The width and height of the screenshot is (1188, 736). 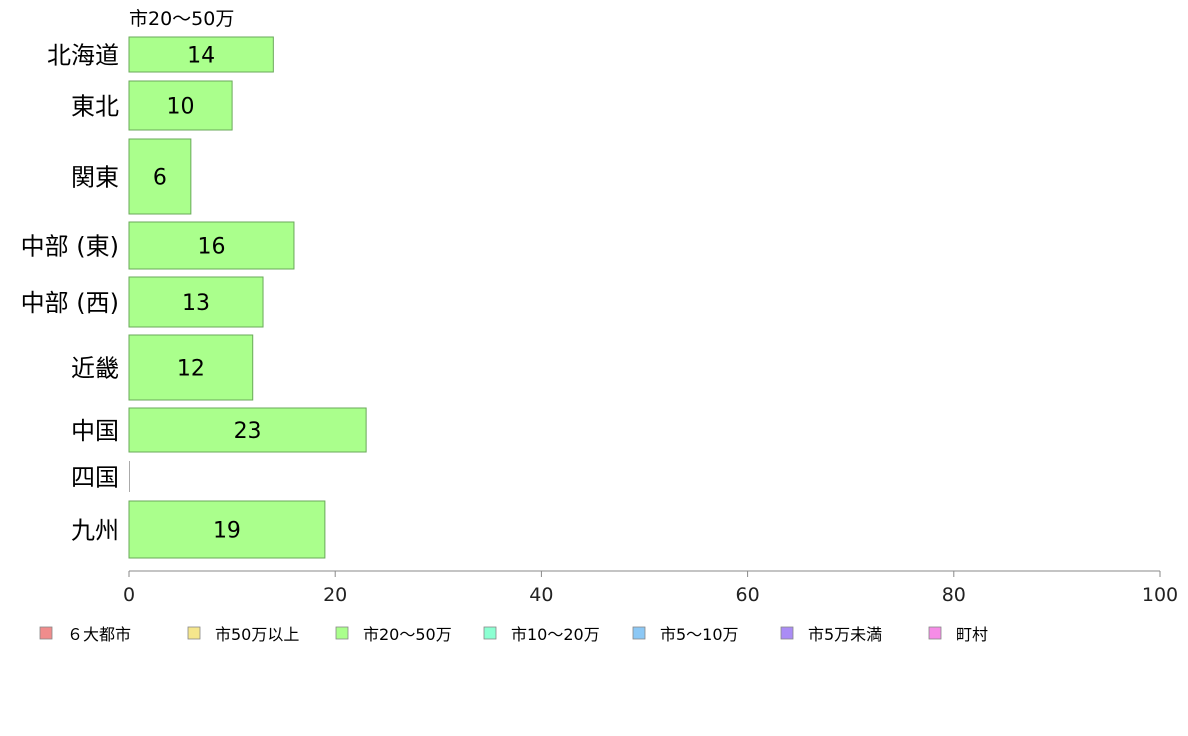 I want to click on legend-item: 市20～50万, so click(x=393, y=634).